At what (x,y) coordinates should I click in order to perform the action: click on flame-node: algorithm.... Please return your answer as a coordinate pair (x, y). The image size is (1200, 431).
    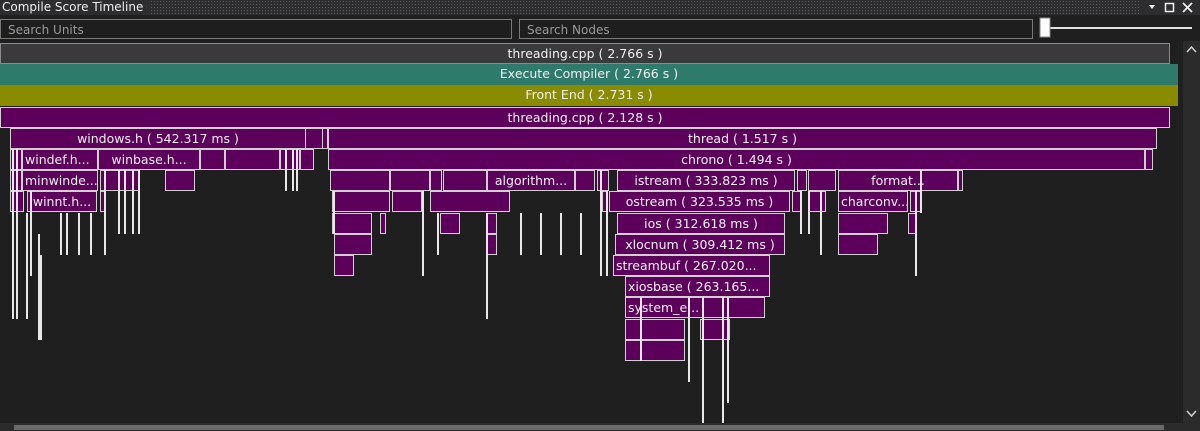
    Looking at the image, I should click on (531, 181).